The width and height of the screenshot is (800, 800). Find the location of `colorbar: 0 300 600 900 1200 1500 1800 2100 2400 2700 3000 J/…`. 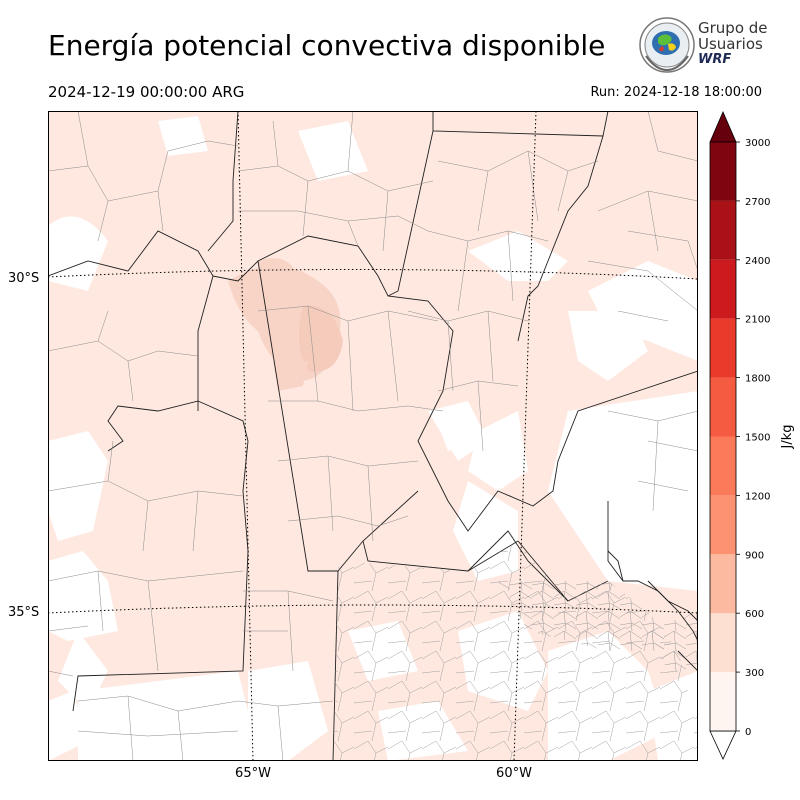

colorbar: 0 300 600 900 1200 1500 1800 2100 2400 2700 3000 J/… is located at coordinates (752, 435).